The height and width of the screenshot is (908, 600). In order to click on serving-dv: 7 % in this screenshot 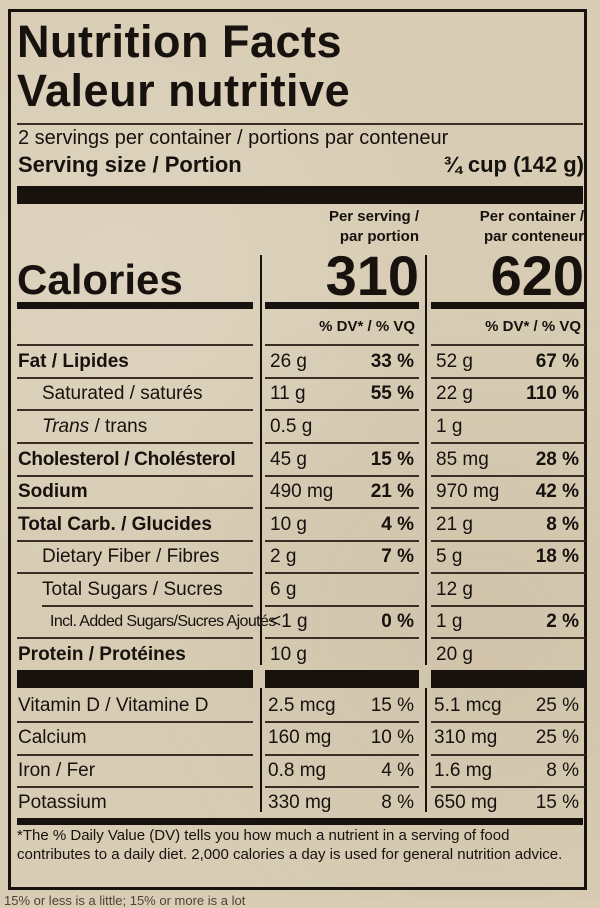, I will do `click(397, 556)`.